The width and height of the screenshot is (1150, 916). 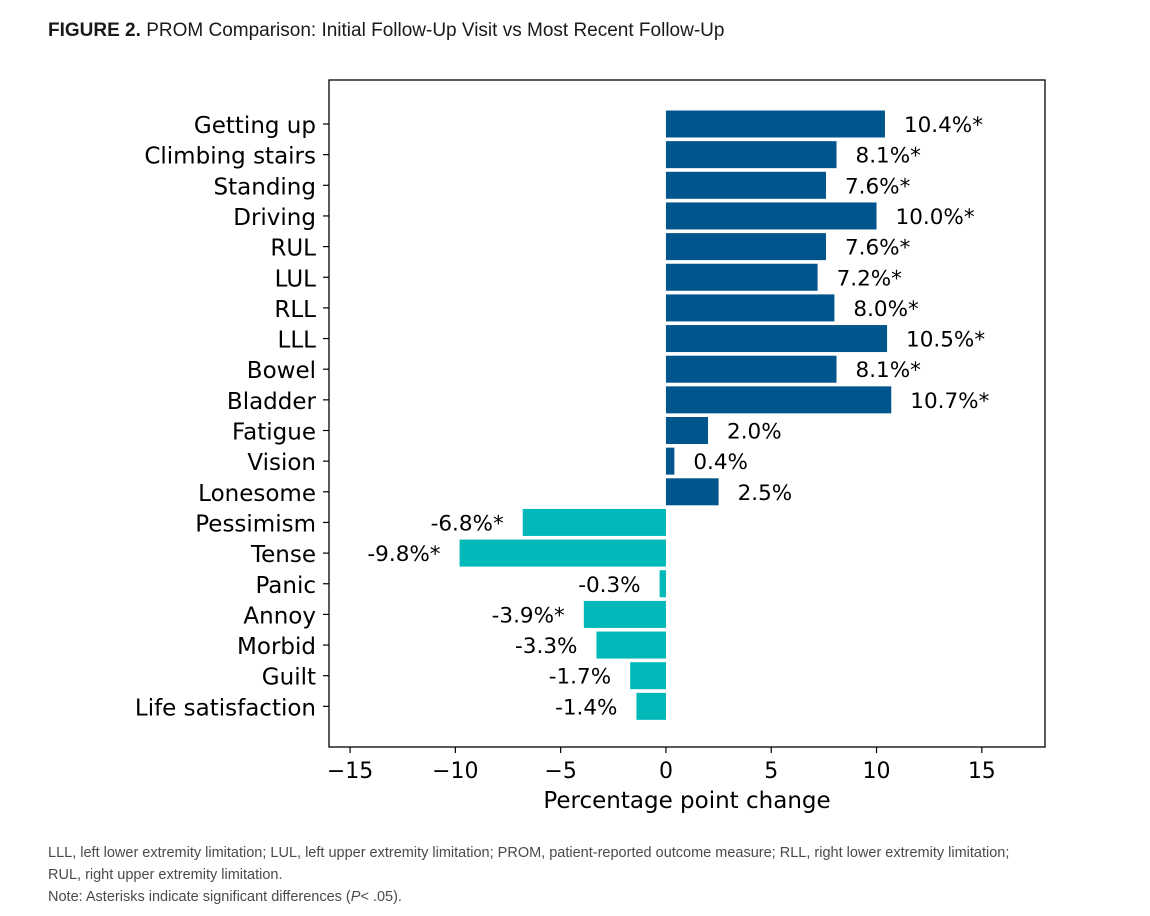 I want to click on category-label-morbid: Morbid, so click(x=276, y=647).